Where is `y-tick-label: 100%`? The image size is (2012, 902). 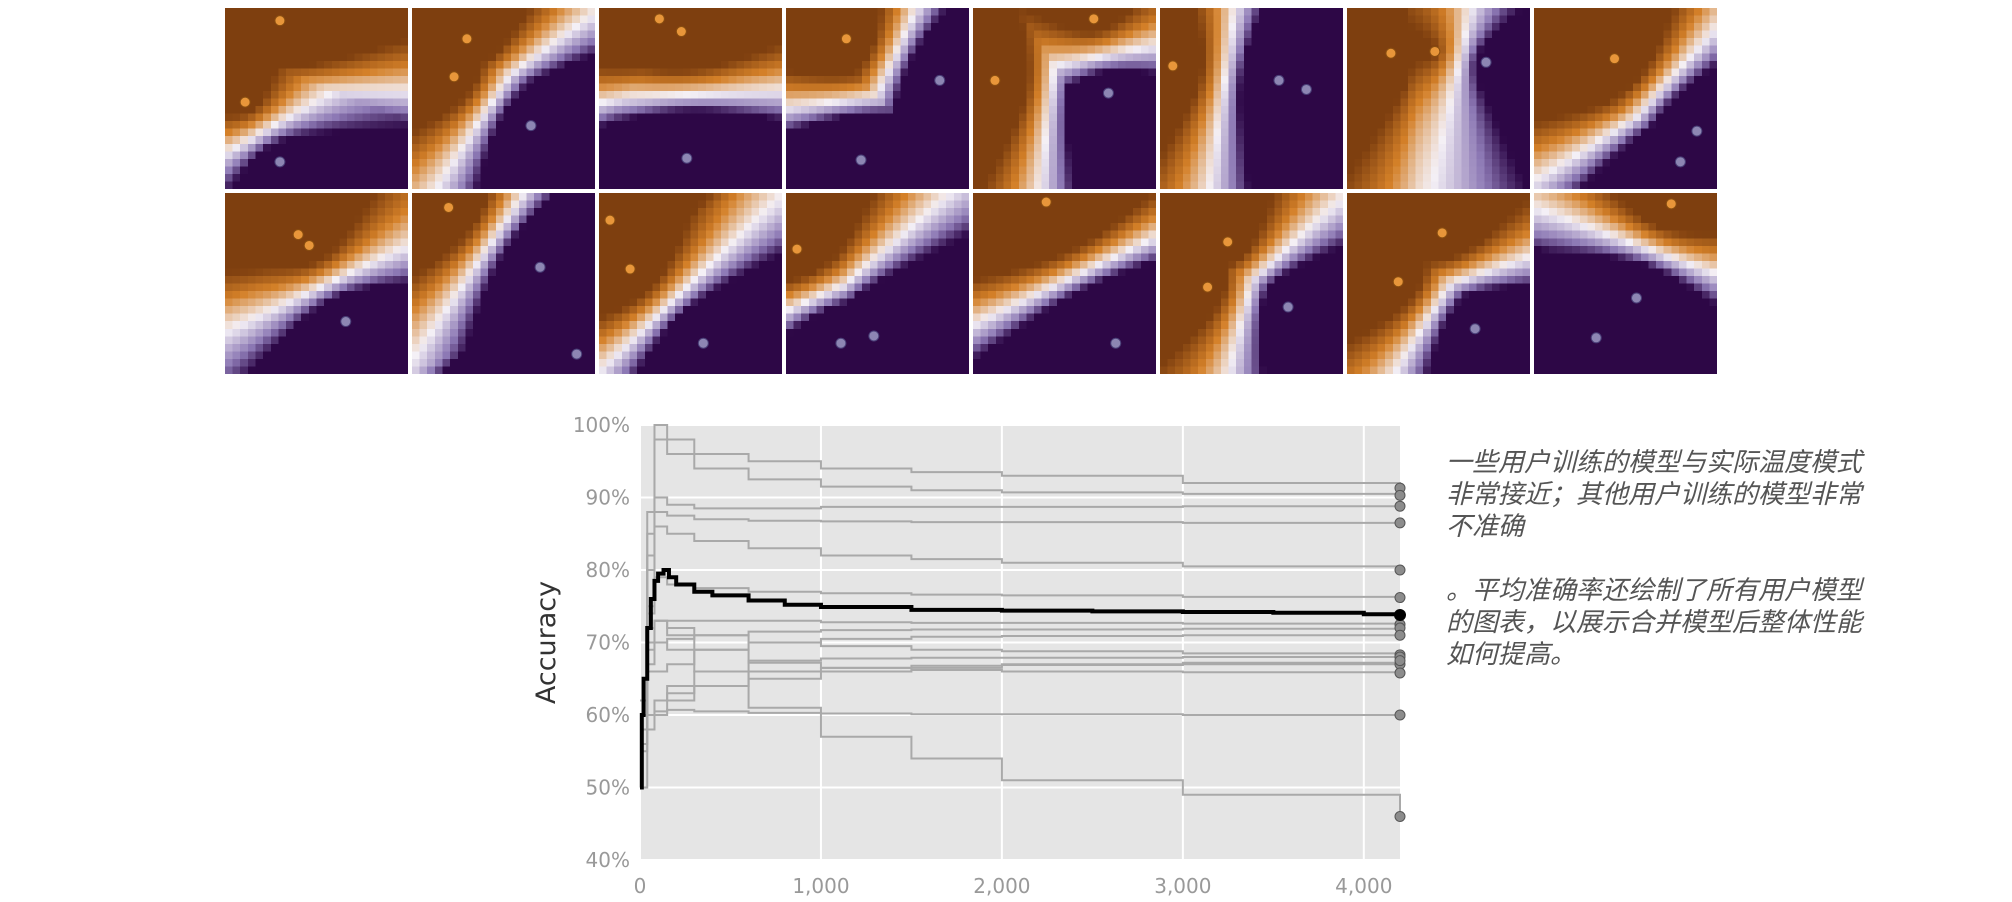 y-tick-label: 100% is located at coordinates (601, 425).